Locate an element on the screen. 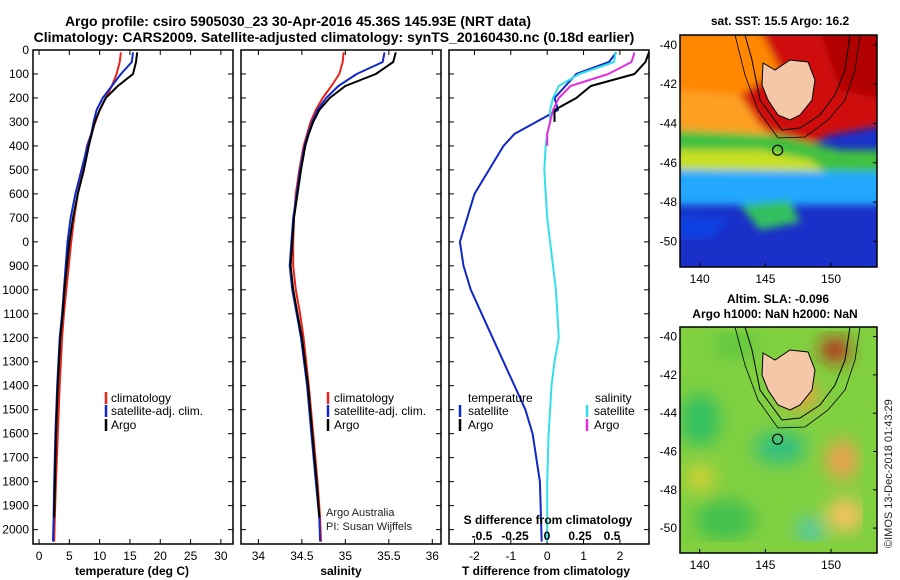 This screenshot has height=580, width=900. x-tick-label: 1 is located at coordinates (583, 556).